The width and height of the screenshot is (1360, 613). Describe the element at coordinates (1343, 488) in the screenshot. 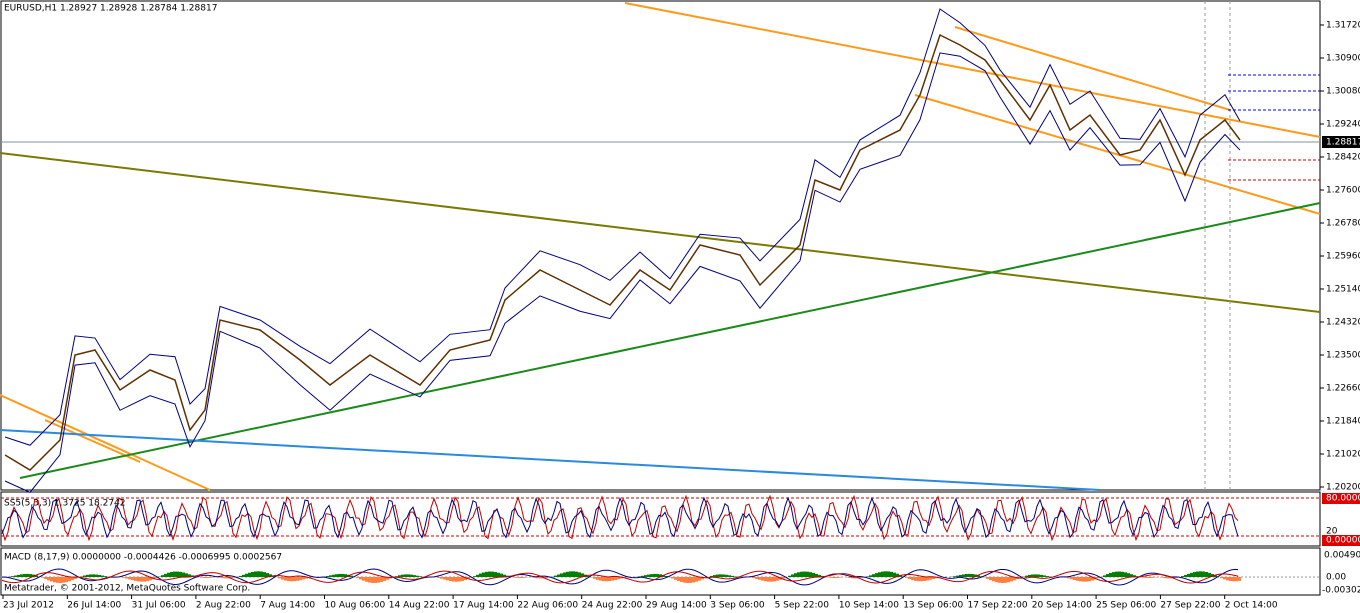

I see `price-label: 1.20200` at that location.